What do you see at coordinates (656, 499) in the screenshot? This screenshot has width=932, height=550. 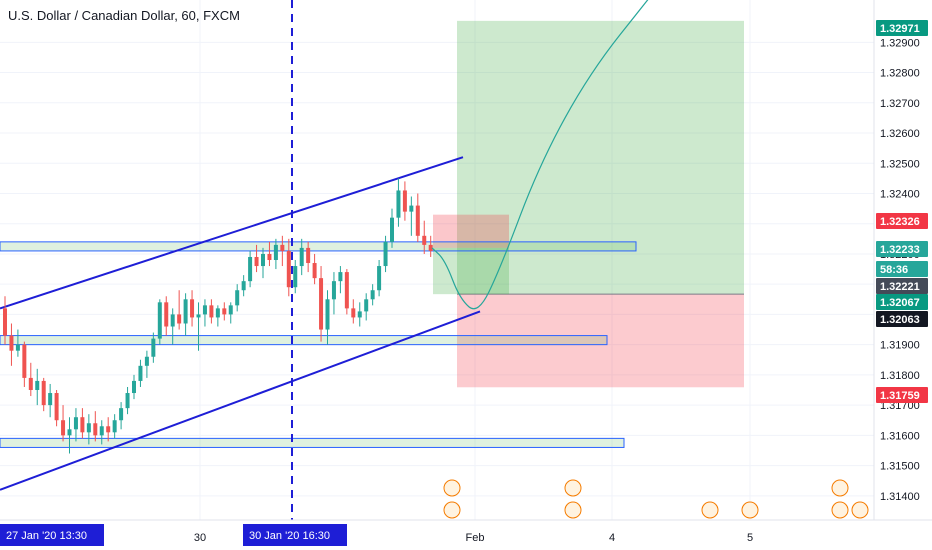 I see `event-icons` at bounding box center [656, 499].